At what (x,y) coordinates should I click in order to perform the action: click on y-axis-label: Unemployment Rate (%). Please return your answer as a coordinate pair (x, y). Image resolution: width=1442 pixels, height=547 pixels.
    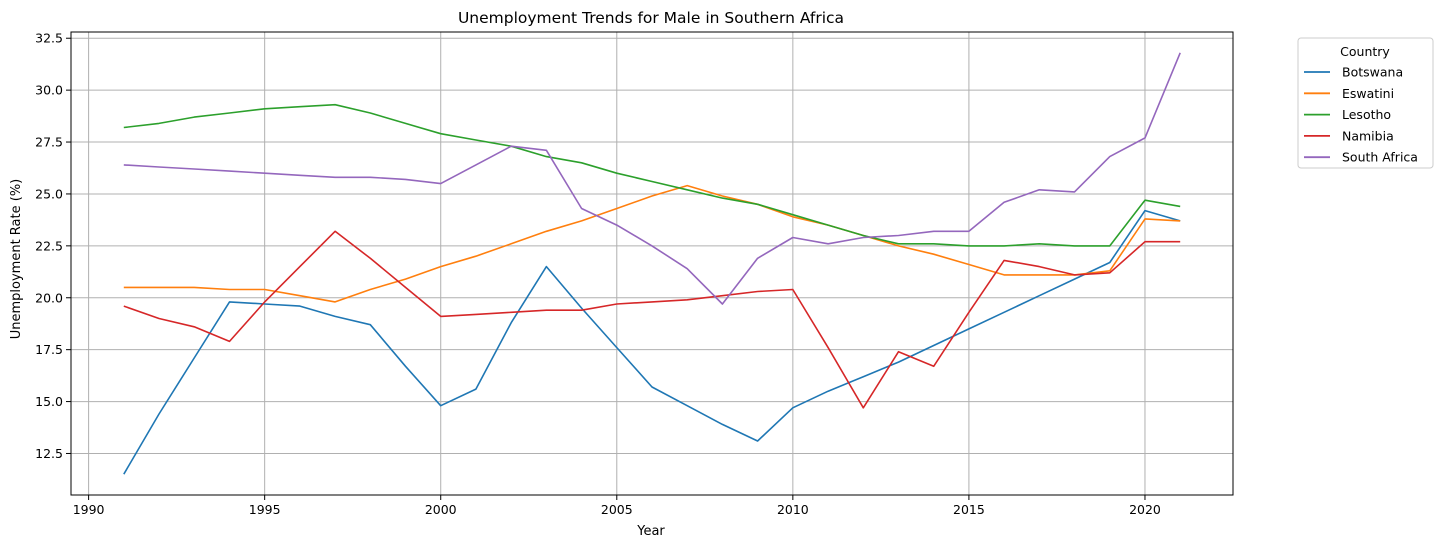
    Looking at the image, I should click on (16, 259).